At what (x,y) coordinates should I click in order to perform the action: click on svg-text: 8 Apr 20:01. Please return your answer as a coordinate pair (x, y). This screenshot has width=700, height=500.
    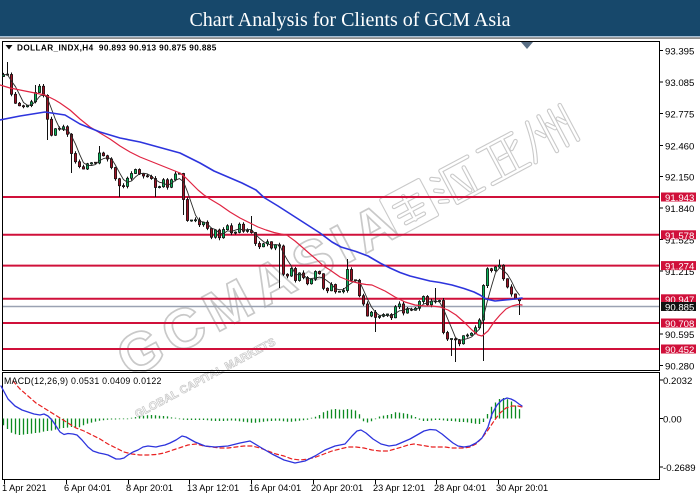
    Looking at the image, I should click on (149, 488).